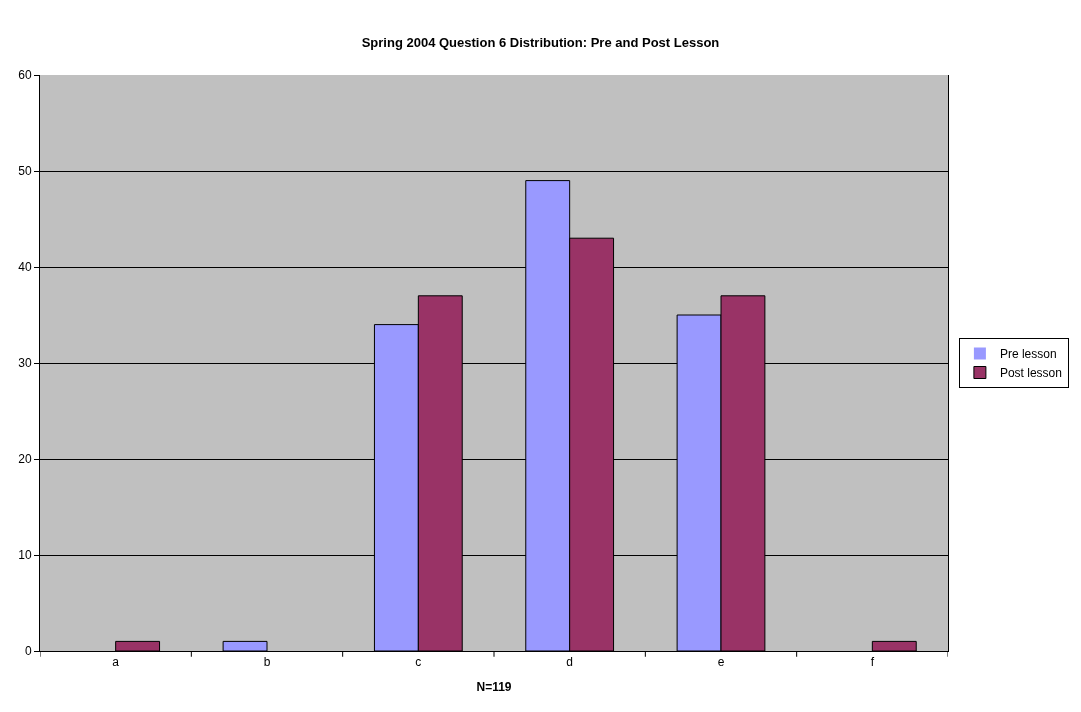 The width and height of the screenshot is (1081, 712). I want to click on x-tick-label: f, so click(872, 662).